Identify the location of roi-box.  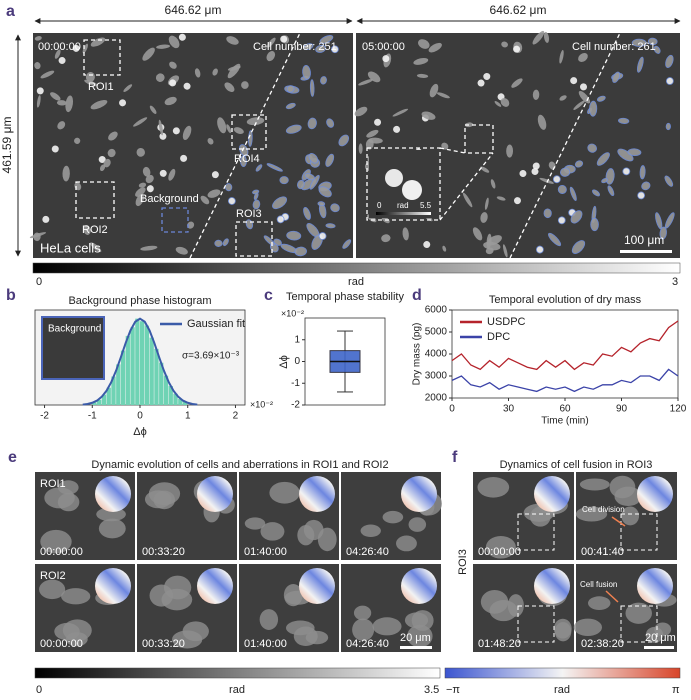
(536, 624).